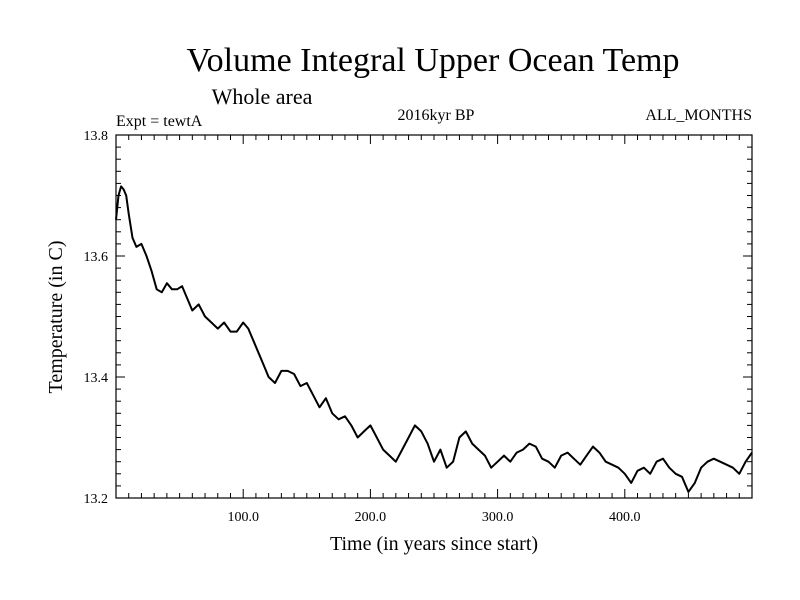  Describe the element at coordinates (96, 499) in the screenshot. I see `y-tick-label: 13.2` at that location.